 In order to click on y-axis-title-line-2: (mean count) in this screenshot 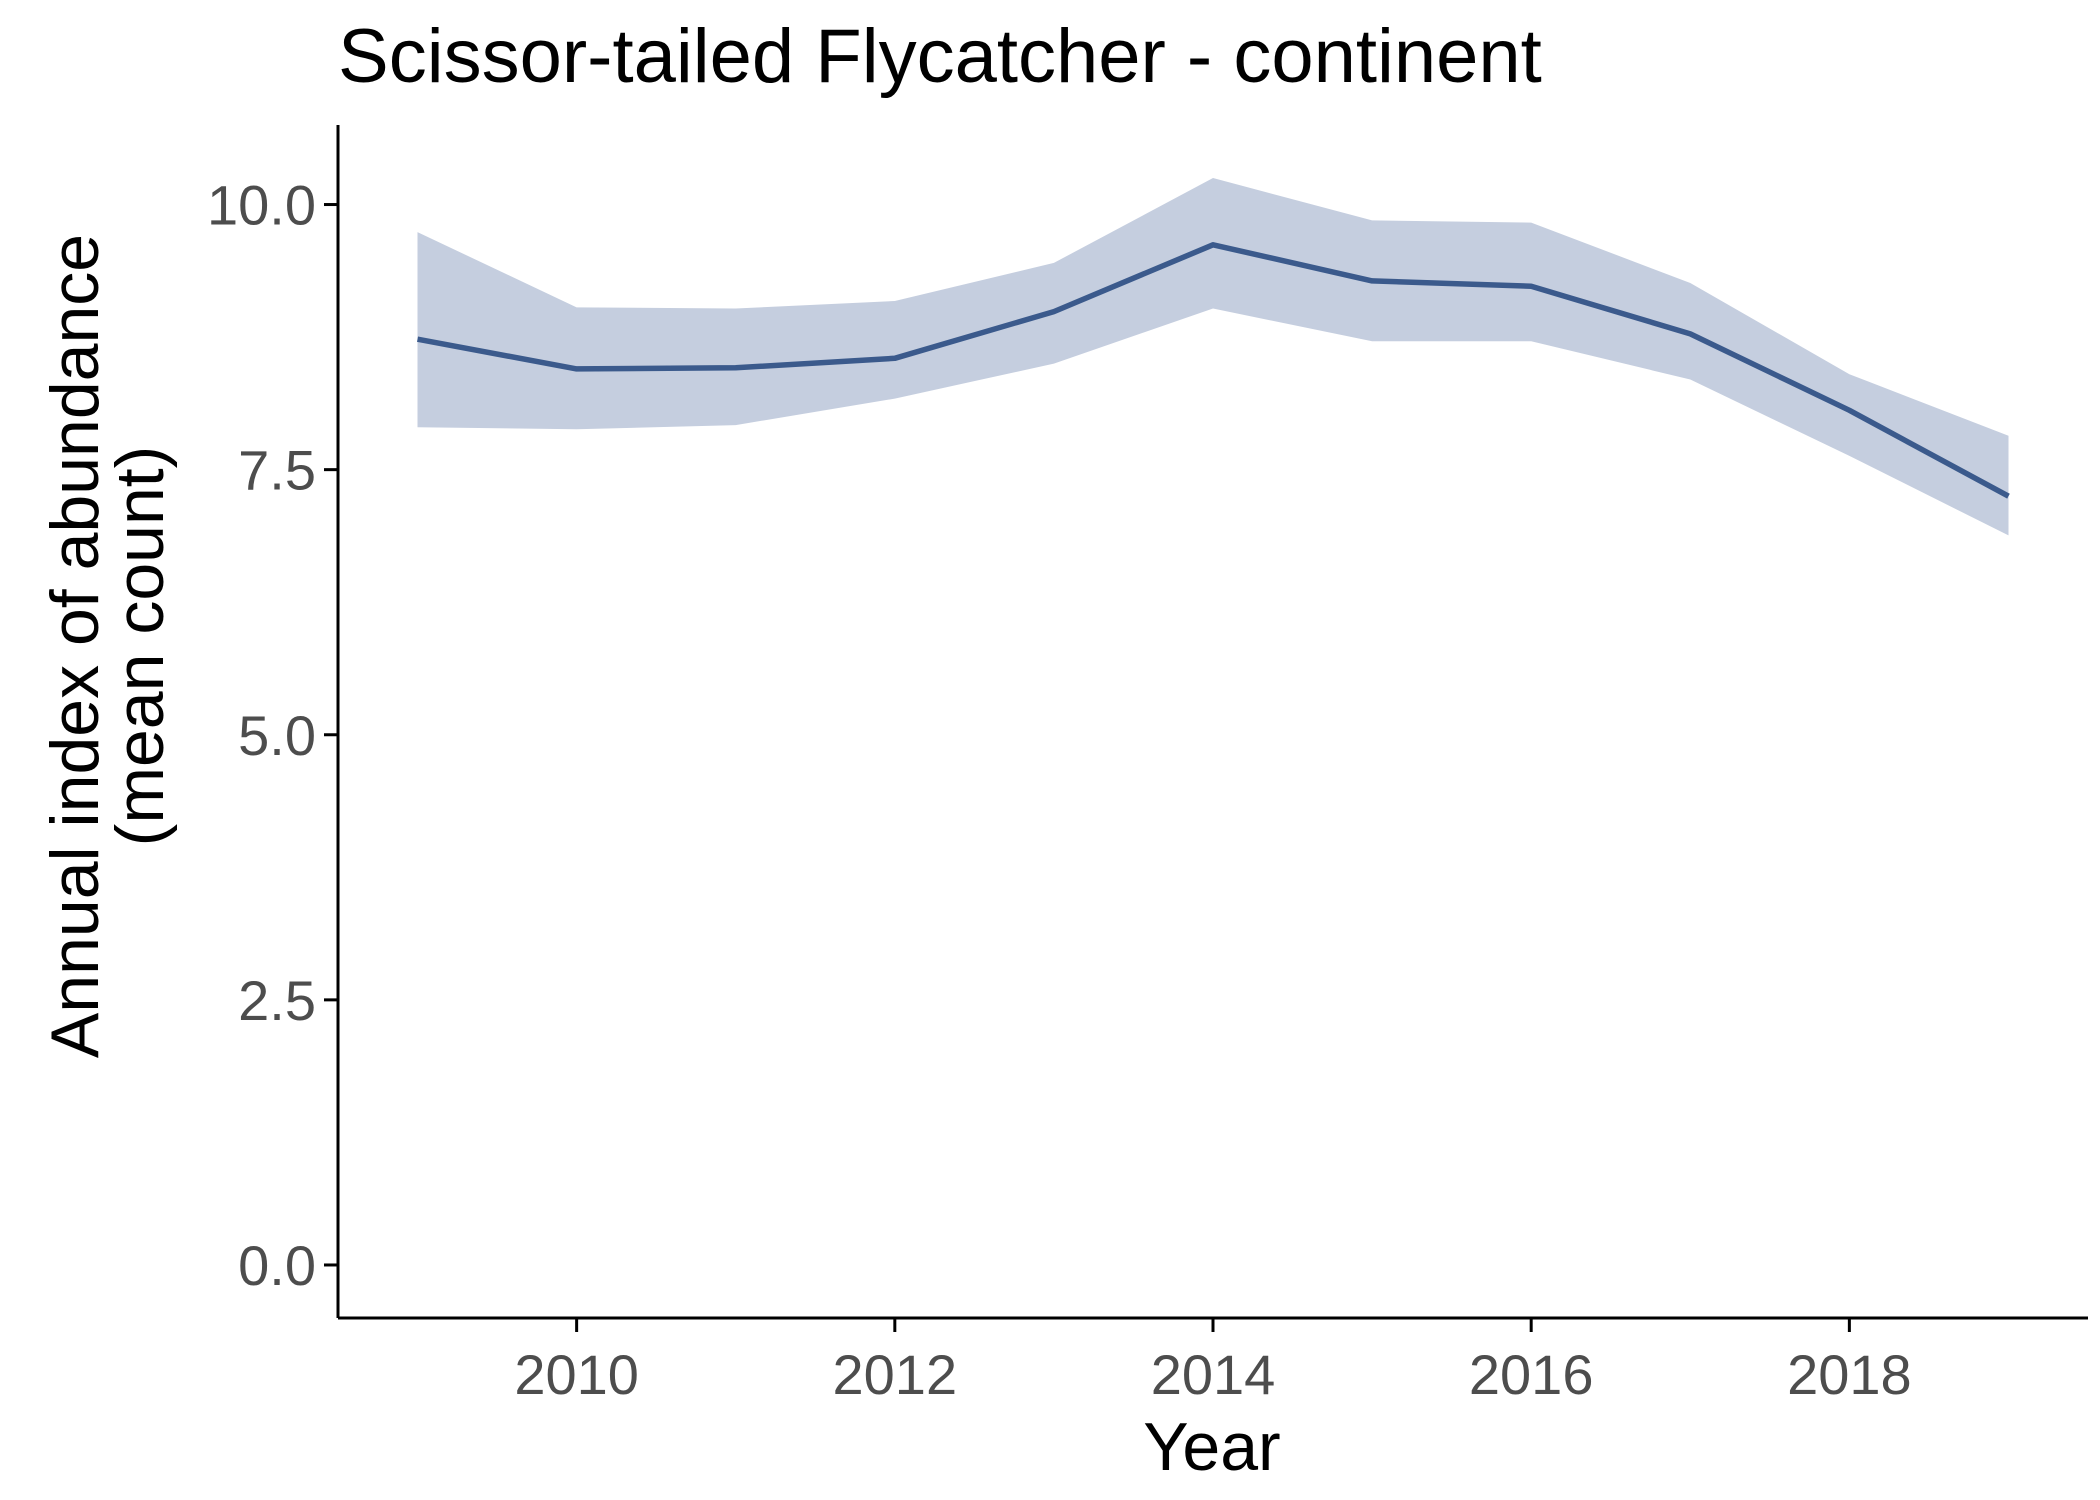, I will do `click(140, 646)`.